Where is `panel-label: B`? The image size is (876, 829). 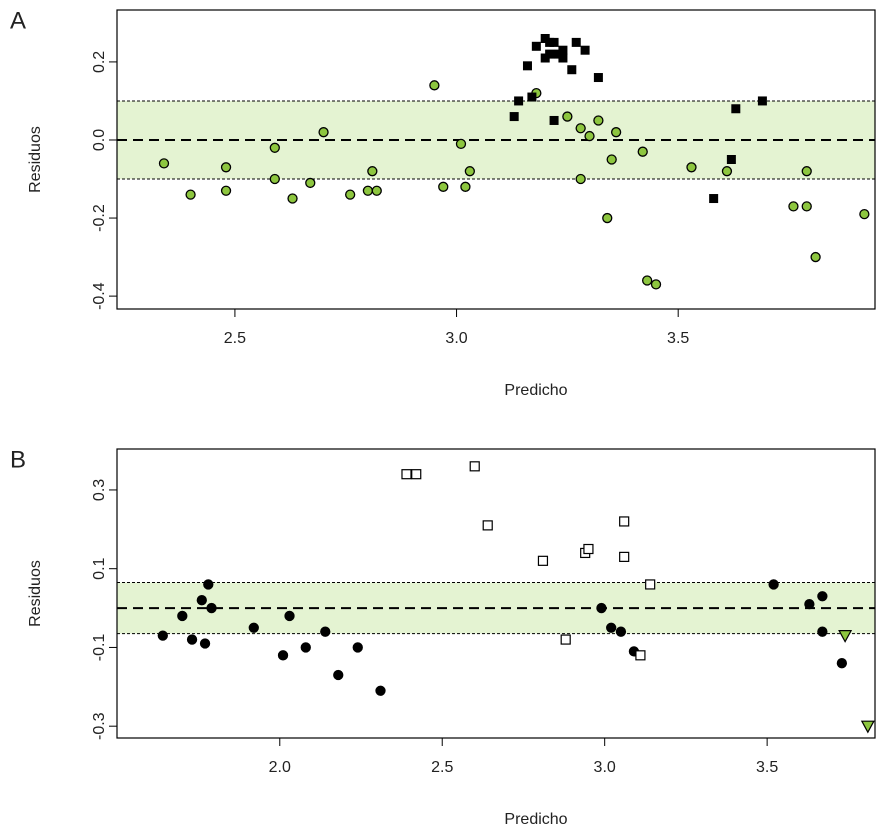
panel-label: B is located at coordinates (18, 459).